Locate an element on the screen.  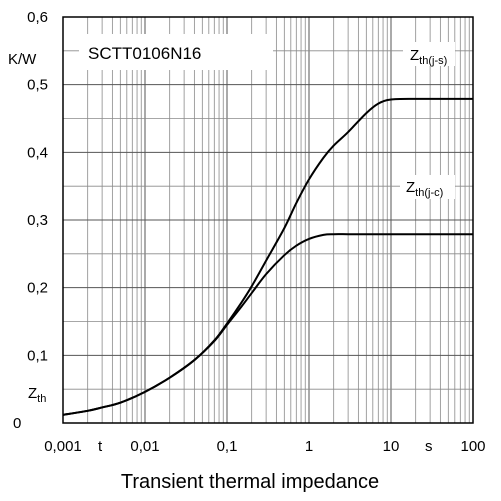
y-axis-symbol: Zth is located at coordinates (37, 395).